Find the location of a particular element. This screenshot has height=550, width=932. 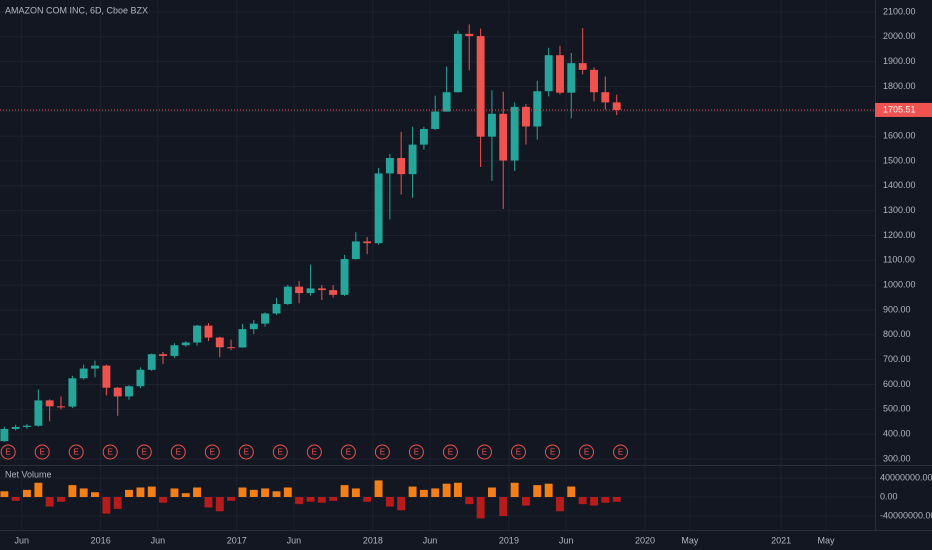

volume-tick-label: 0.00 is located at coordinates (889, 496).